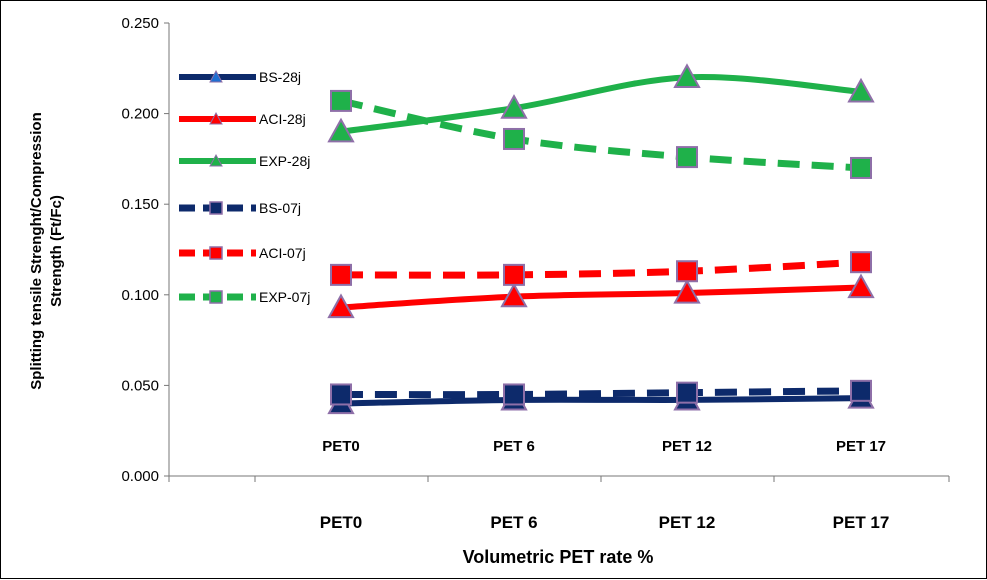 This screenshot has height=580, width=987. I want to click on series-line-exp-07j, so click(601, 134).